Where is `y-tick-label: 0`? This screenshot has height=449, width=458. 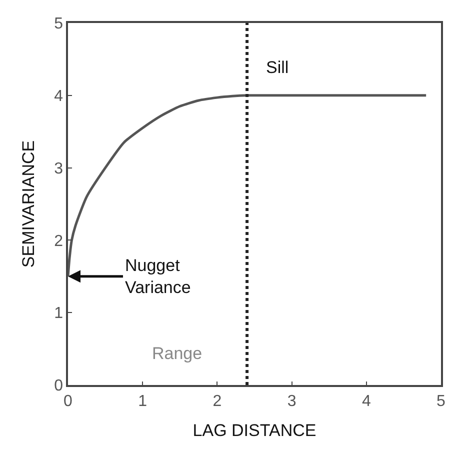
y-tick-label: 0 is located at coordinates (59, 386).